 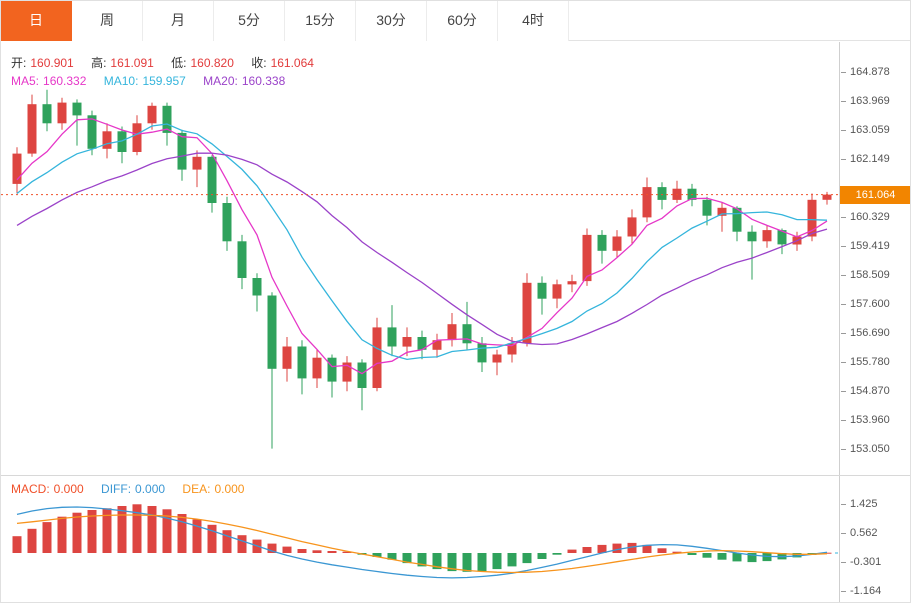 What do you see at coordinates (875, 131) in the screenshot?
I see `axis-label: 163.059` at bounding box center [875, 131].